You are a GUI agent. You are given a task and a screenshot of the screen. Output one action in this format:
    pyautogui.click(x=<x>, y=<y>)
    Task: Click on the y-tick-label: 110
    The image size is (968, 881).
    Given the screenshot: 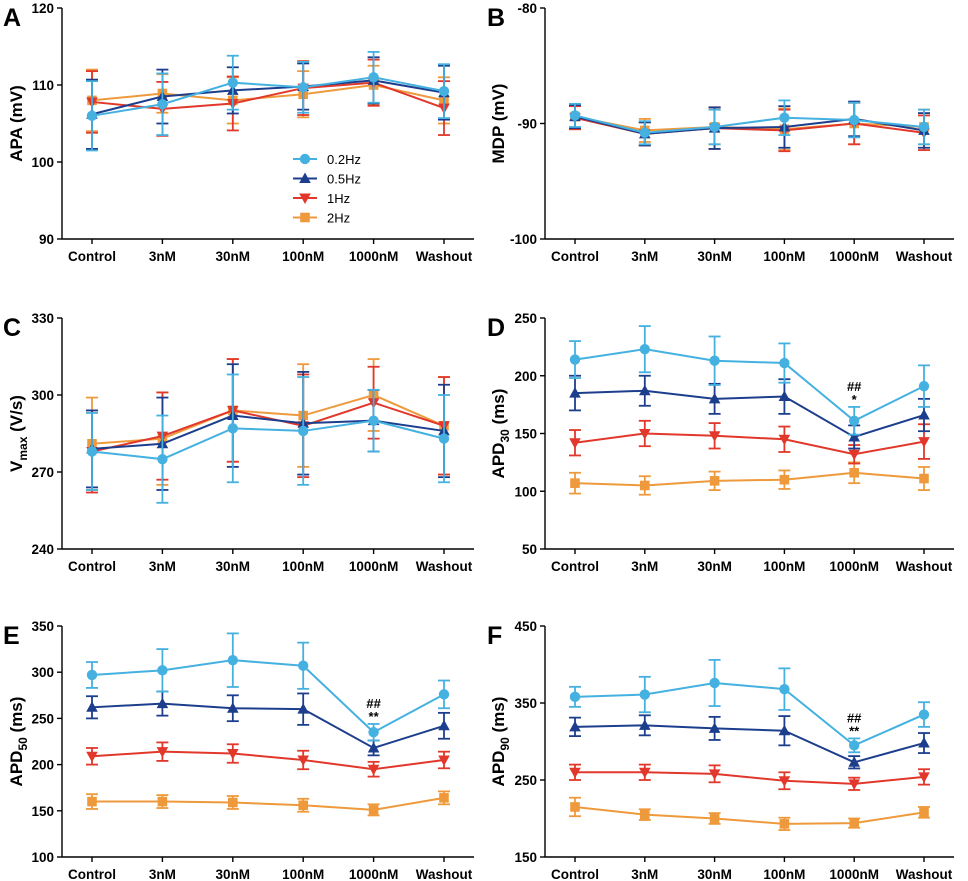 What is the action you would take?
    pyautogui.click(x=43, y=85)
    